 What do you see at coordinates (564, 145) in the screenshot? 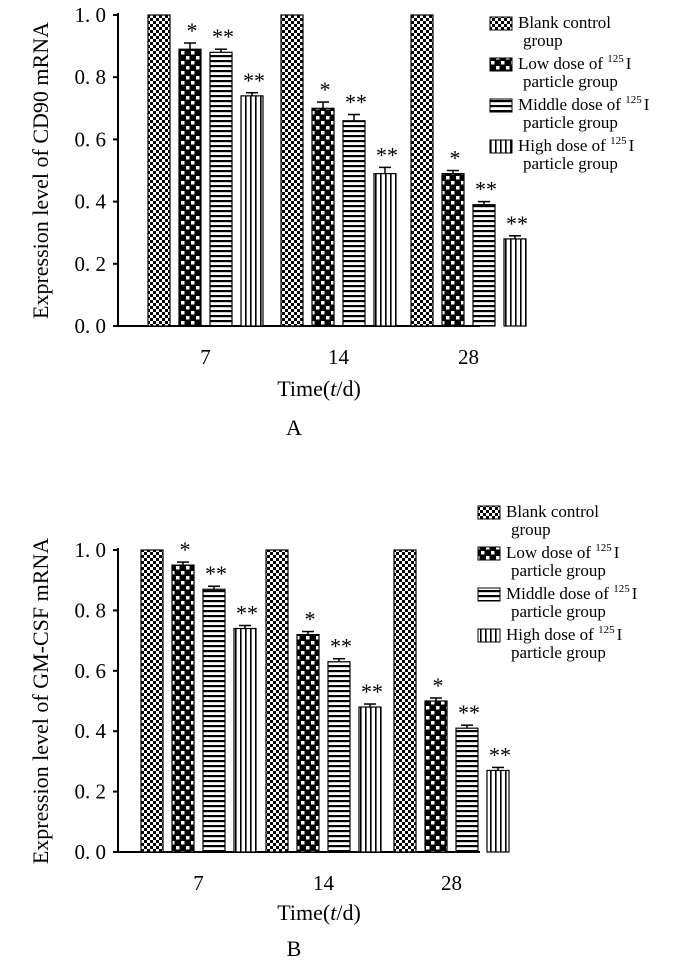
I see `legend-text: High dose of` at bounding box center [564, 145].